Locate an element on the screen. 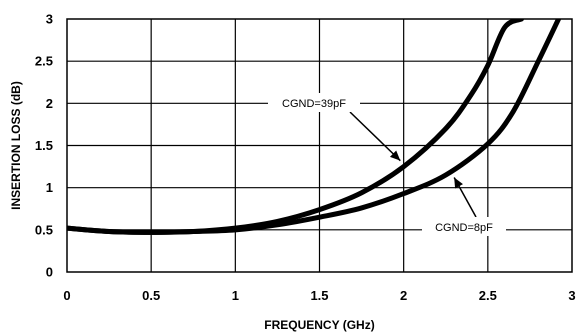  x-tick-label: 0.5 is located at coordinates (151, 295).